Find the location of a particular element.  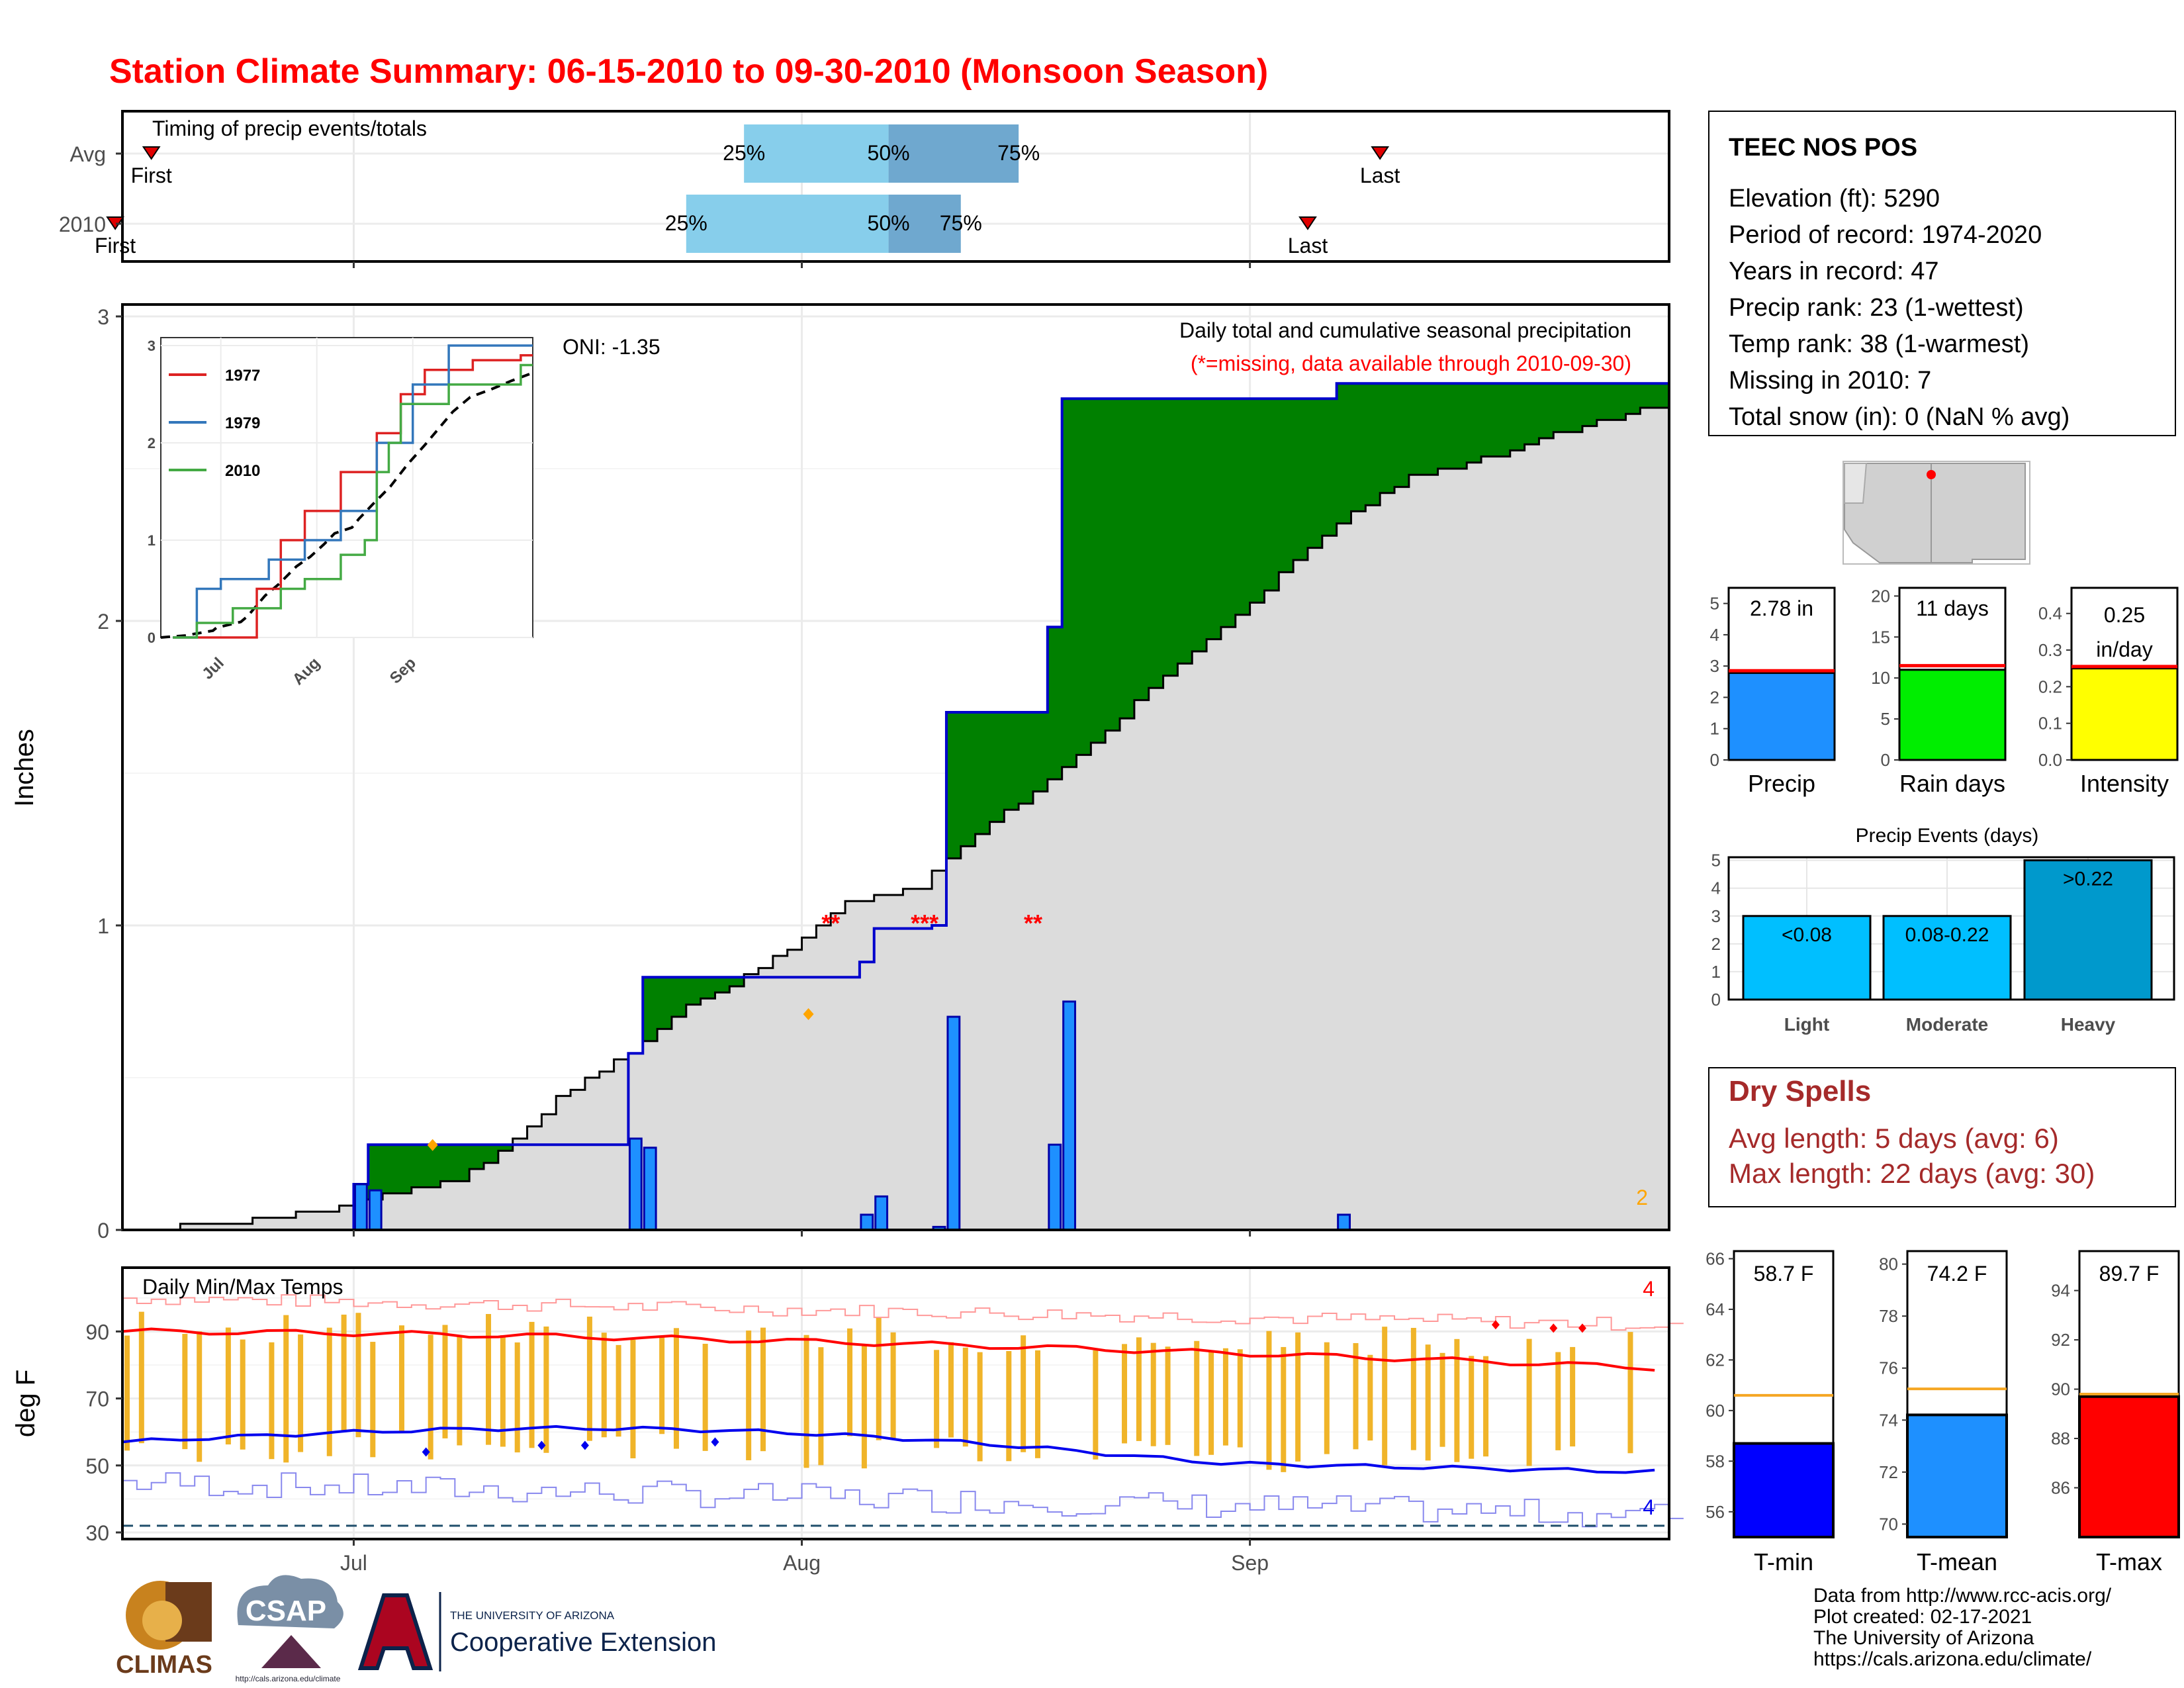

climas-logo: CLIMAS is located at coordinates (164, 1630).